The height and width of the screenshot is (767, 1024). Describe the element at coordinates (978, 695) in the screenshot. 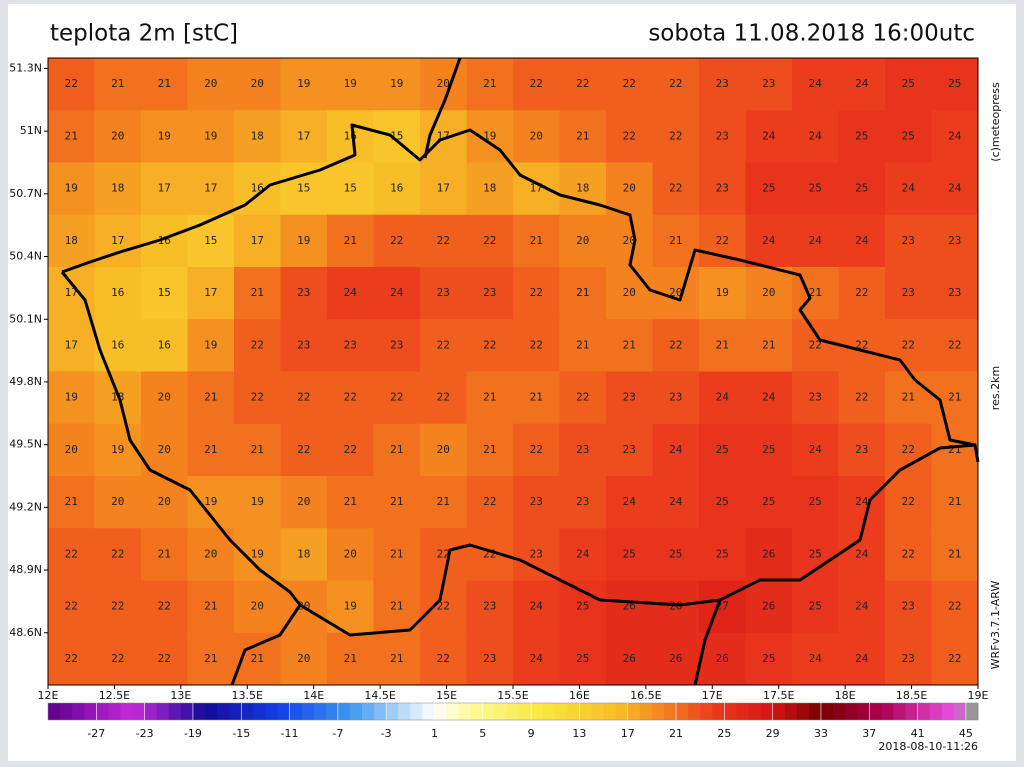

I see `x-tick-label: 19E` at that location.